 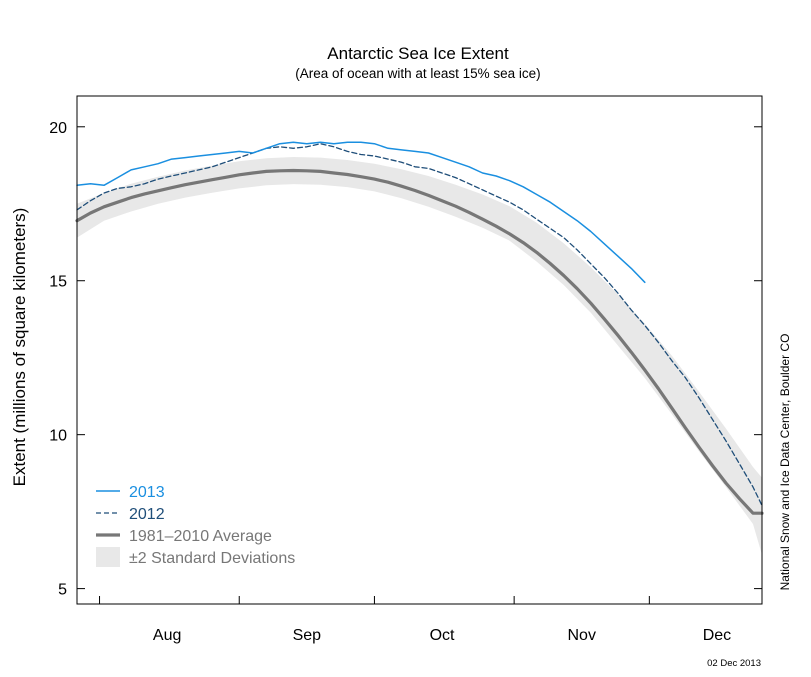 I want to click on series-line-2013, so click(x=361, y=212).